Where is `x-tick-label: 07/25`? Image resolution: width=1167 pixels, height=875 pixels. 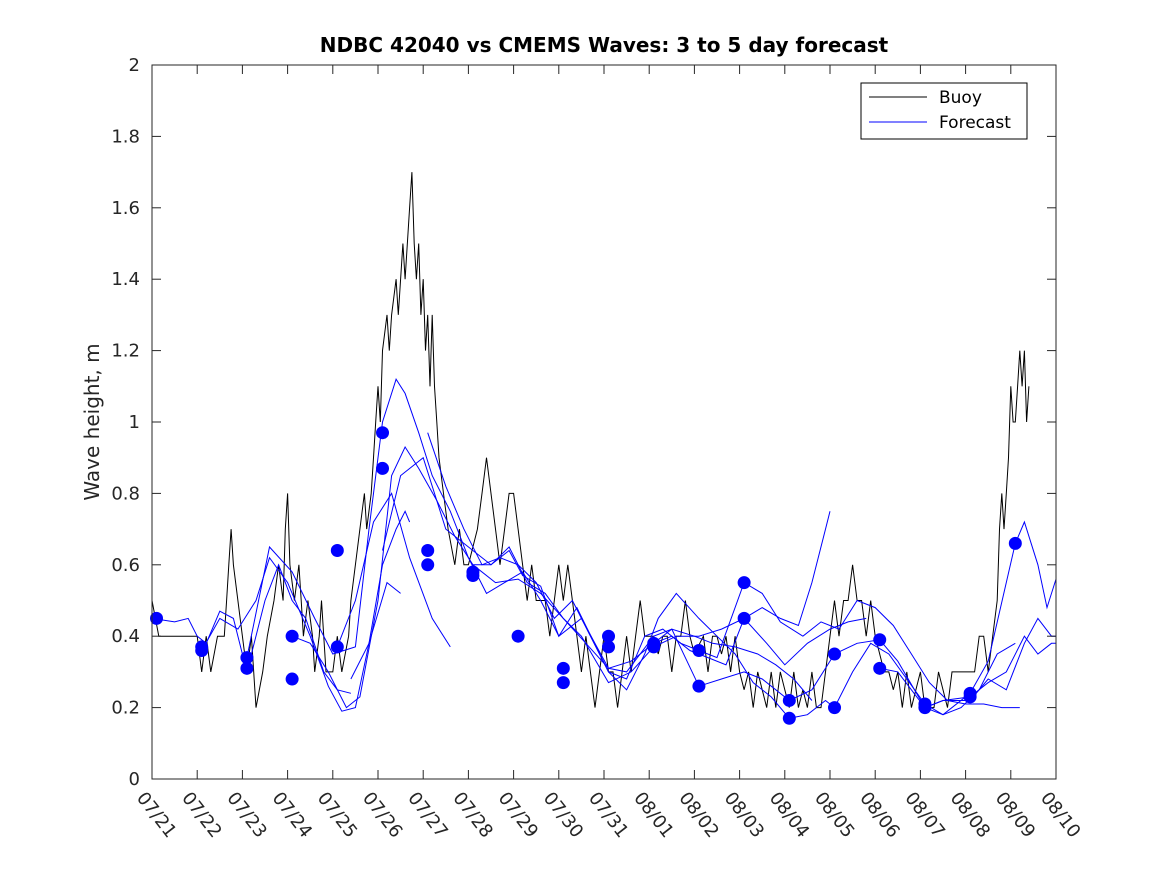
x-tick-label: 07/25 is located at coordinates (337, 815).